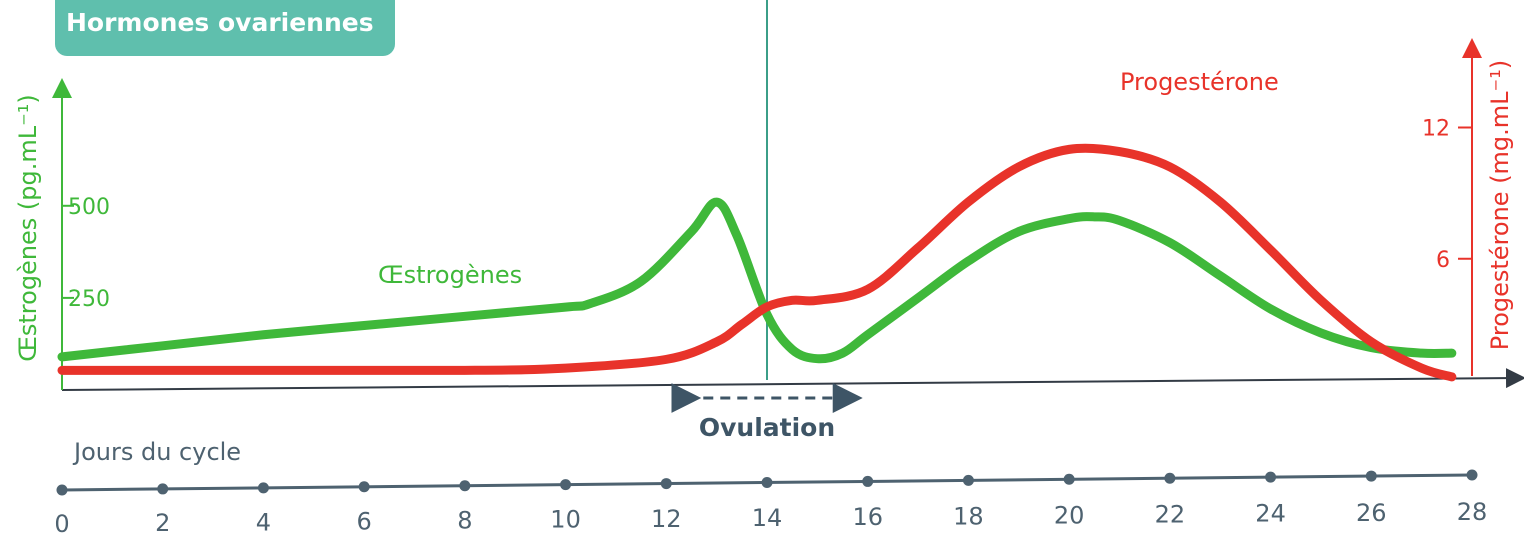  I want to click on progesterone-series-label: Progestérone, so click(1199, 82).